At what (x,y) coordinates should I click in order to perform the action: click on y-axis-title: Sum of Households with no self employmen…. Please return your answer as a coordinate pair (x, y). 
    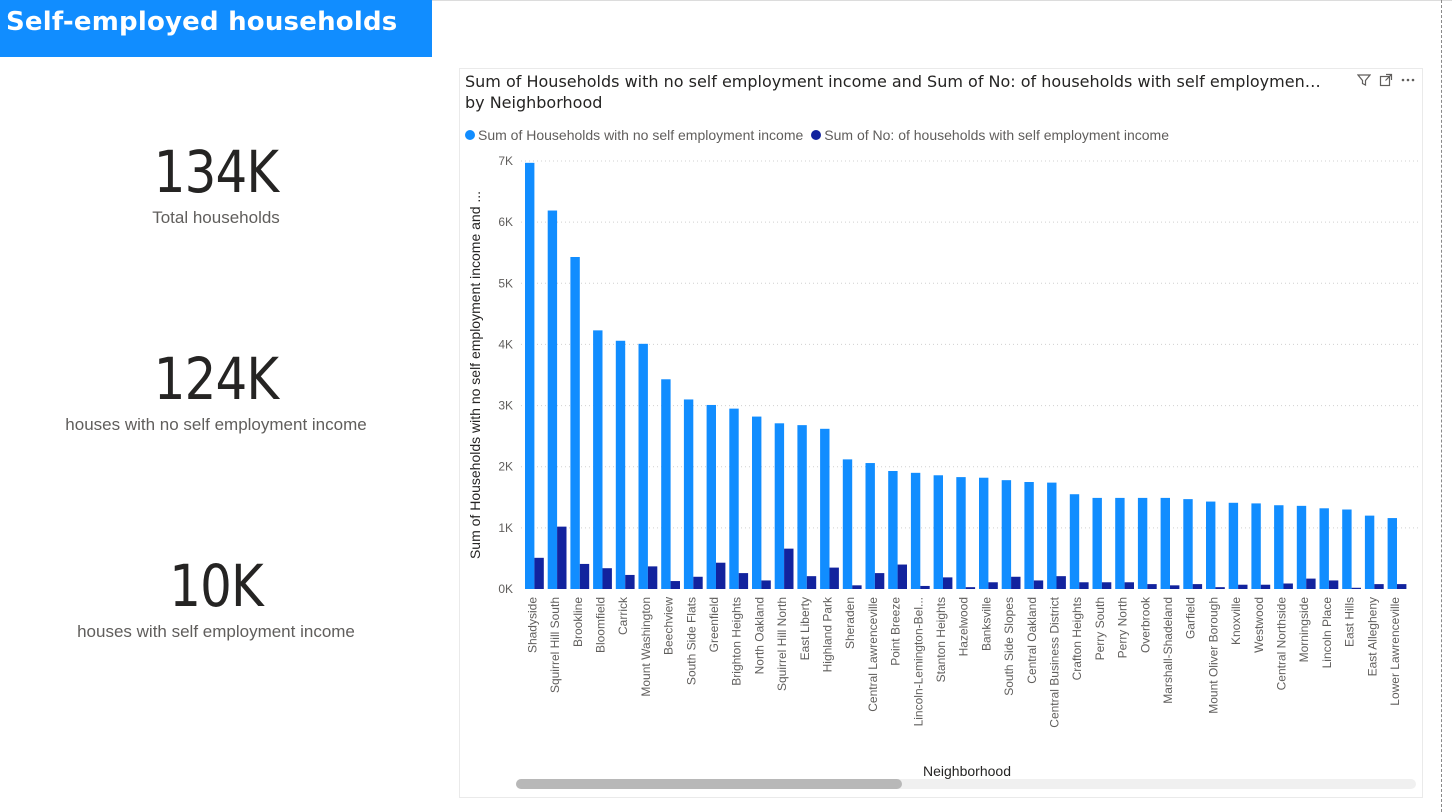
    Looking at the image, I should click on (475, 375).